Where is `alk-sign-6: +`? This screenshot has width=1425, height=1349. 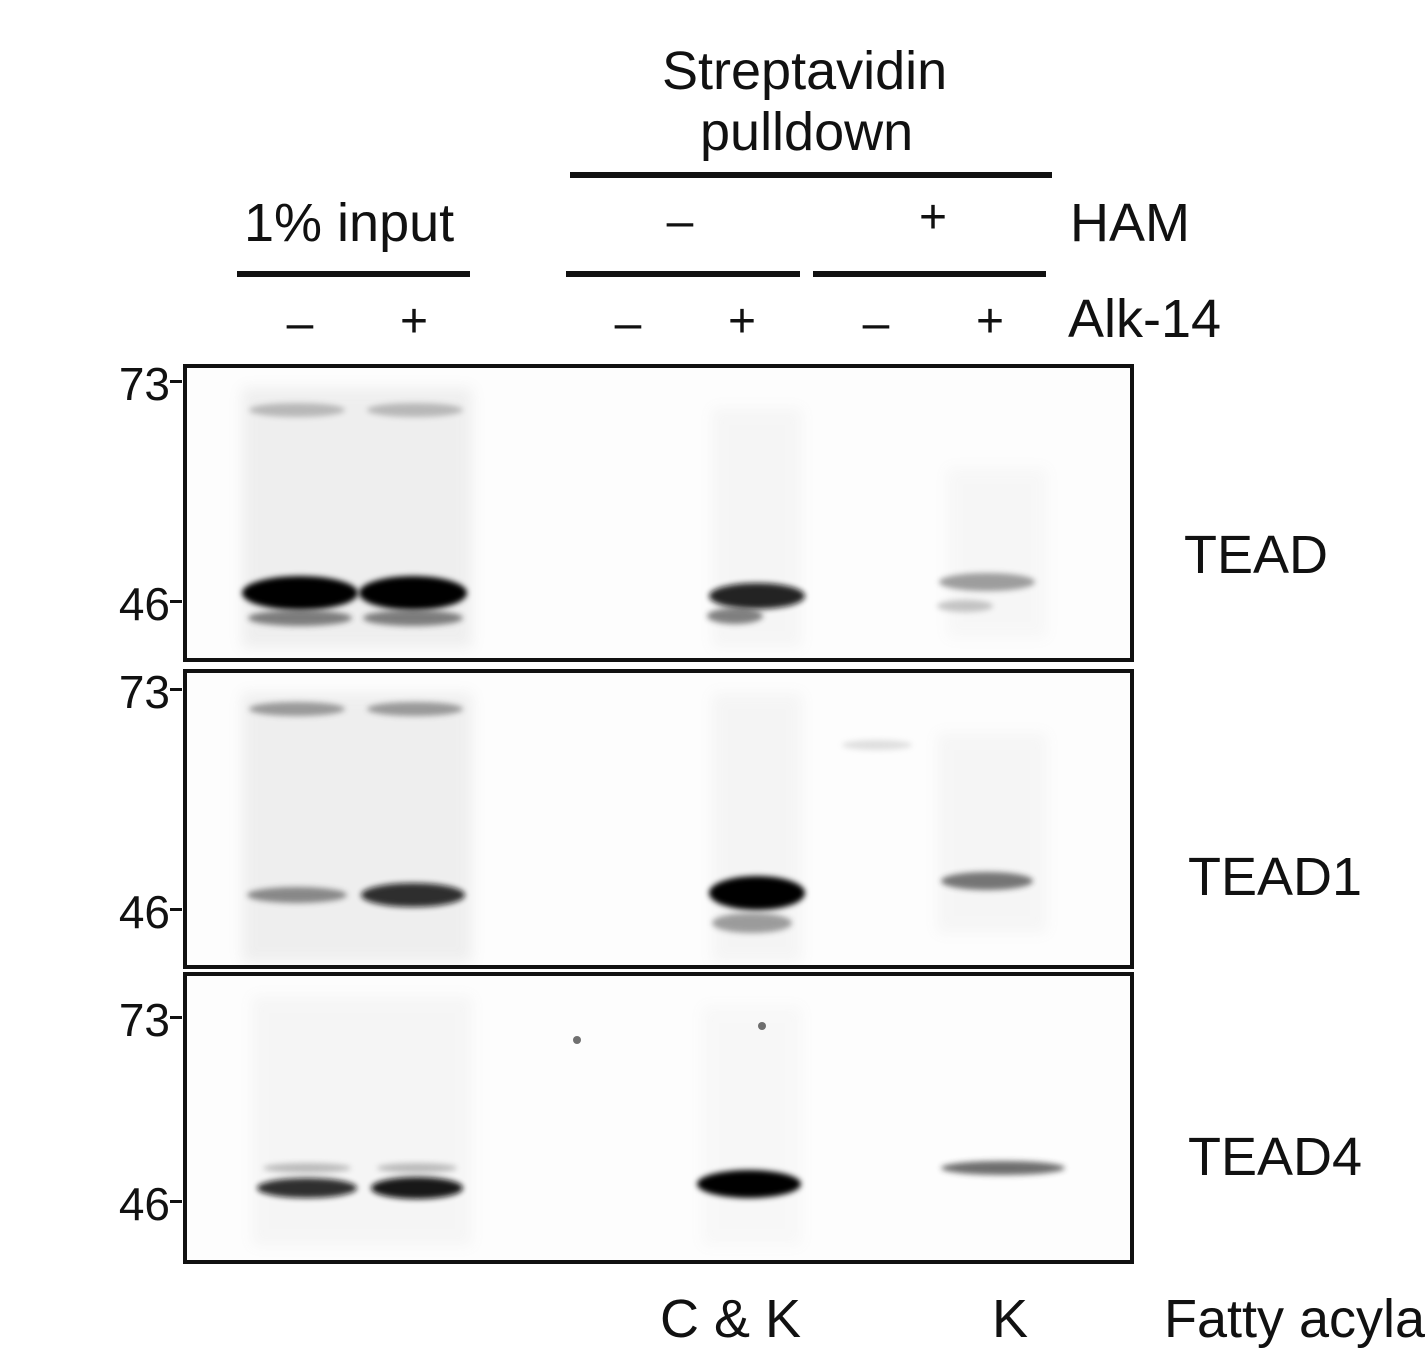
alk-sign-6: + is located at coordinates (990, 321).